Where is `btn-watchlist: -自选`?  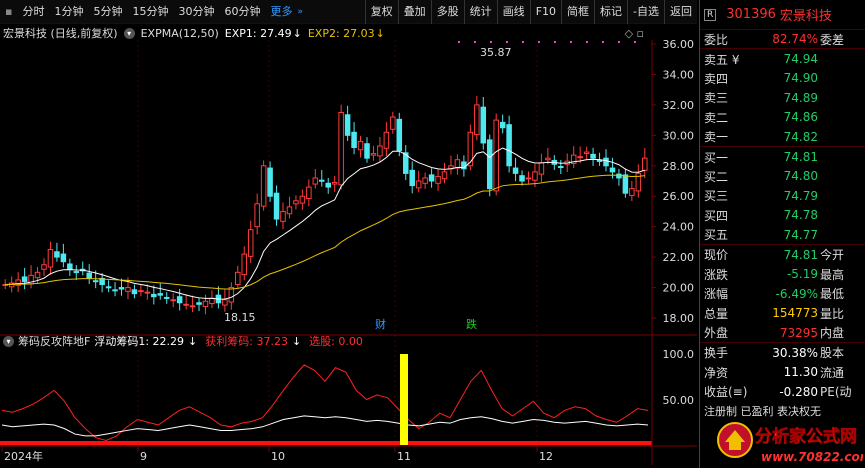
btn-watchlist: -自选 is located at coordinates (645, 12).